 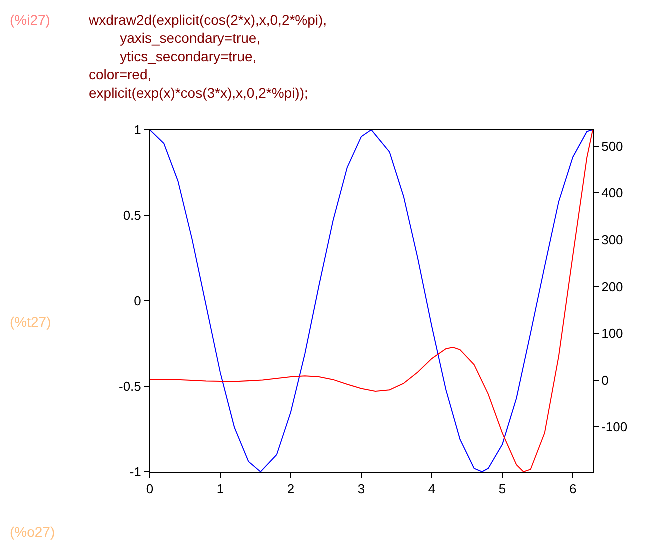 I want to click on y-tick-label: -1, so click(x=136, y=472).